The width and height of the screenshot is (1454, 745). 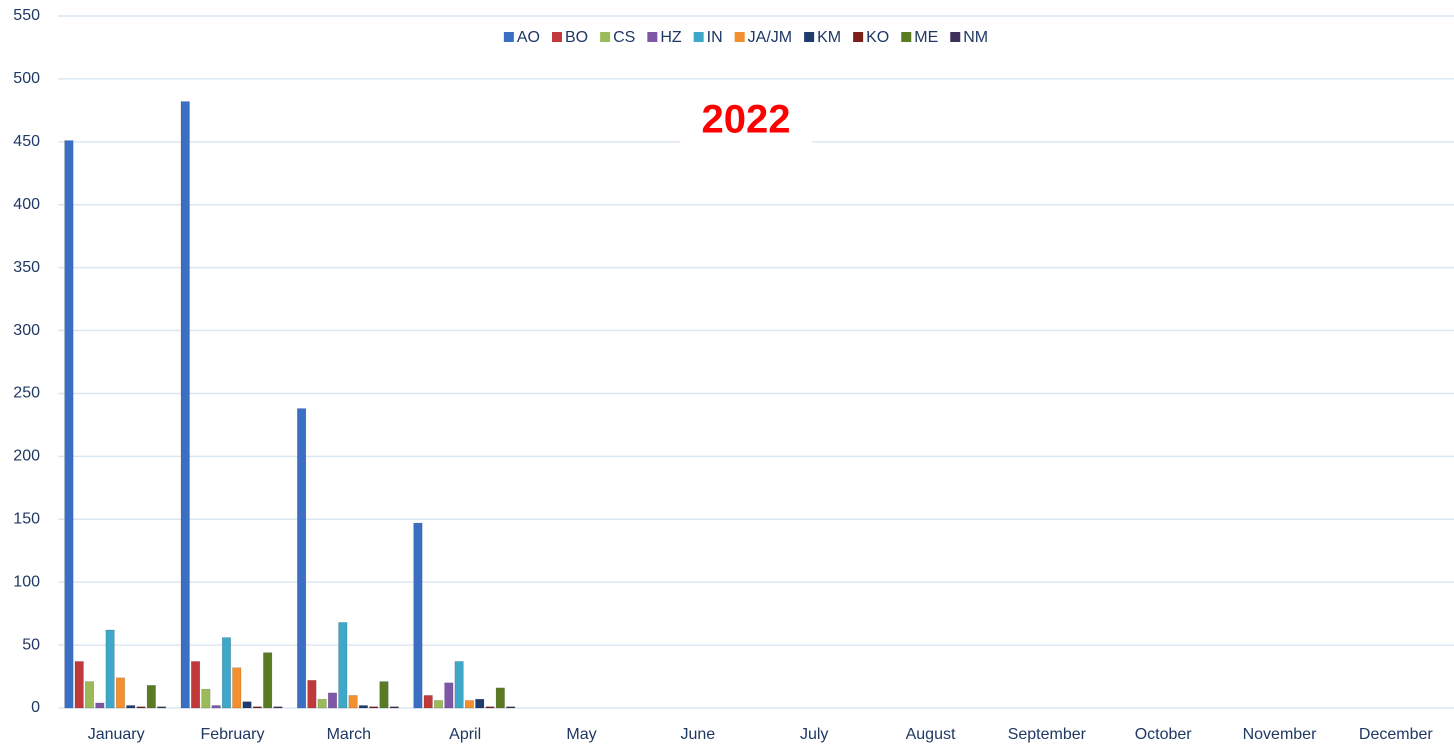 What do you see at coordinates (528, 37) in the screenshot?
I see `legend-label: AO` at bounding box center [528, 37].